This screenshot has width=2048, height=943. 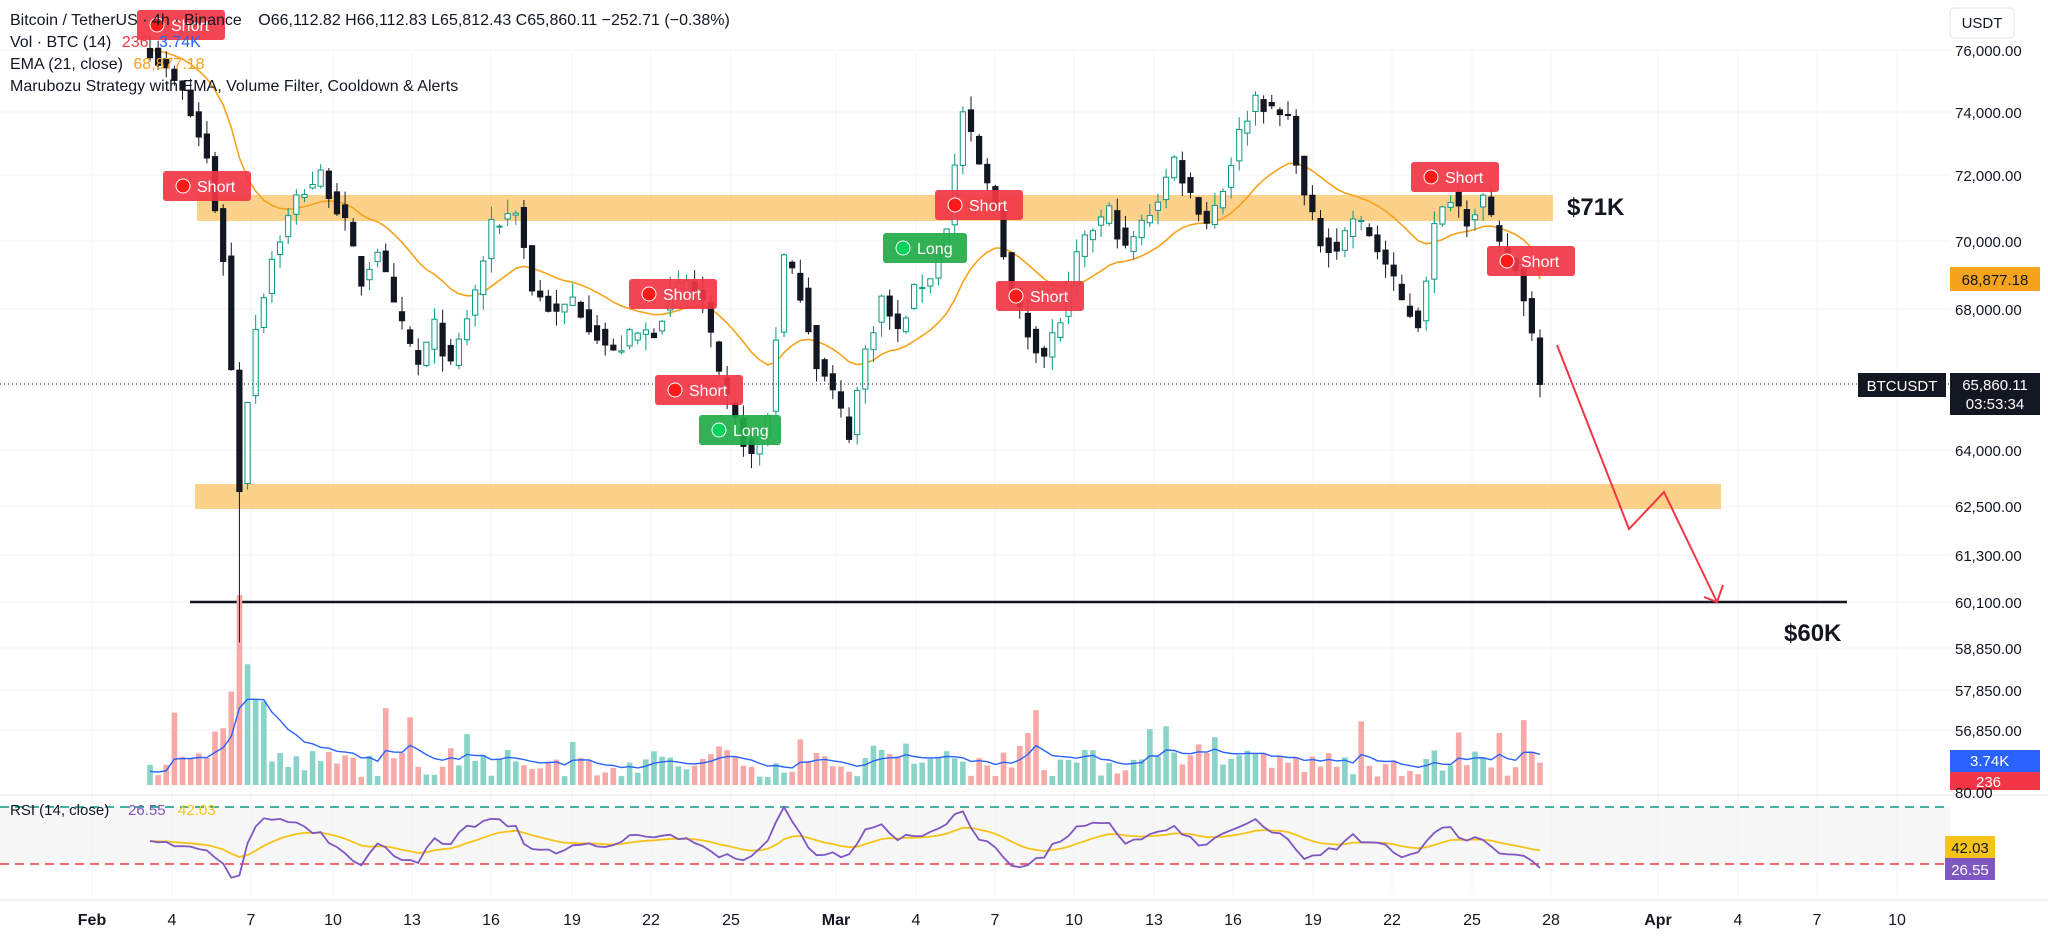 I want to click on ema-label: EMA (21, close), so click(x=66, y=64).